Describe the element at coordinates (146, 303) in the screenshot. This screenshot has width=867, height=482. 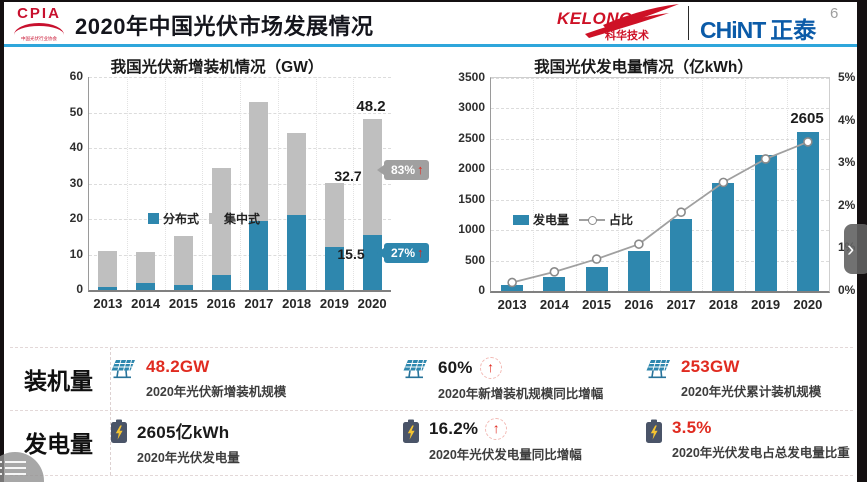
I see `x-axis-tick: 2014` at that location.